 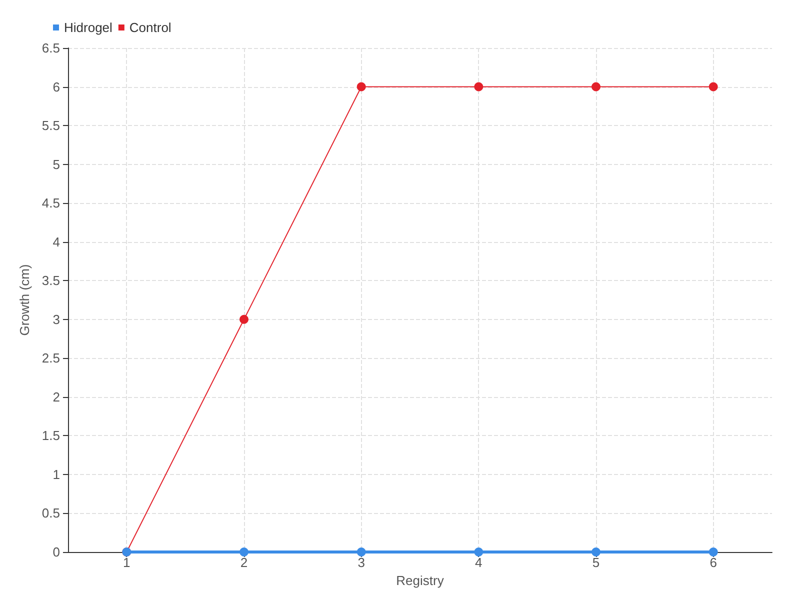 What do you see at coordinates (51, 48) in the screenshot?
I see `y-tick-label: 6.5` at bounding box center [51, 48].